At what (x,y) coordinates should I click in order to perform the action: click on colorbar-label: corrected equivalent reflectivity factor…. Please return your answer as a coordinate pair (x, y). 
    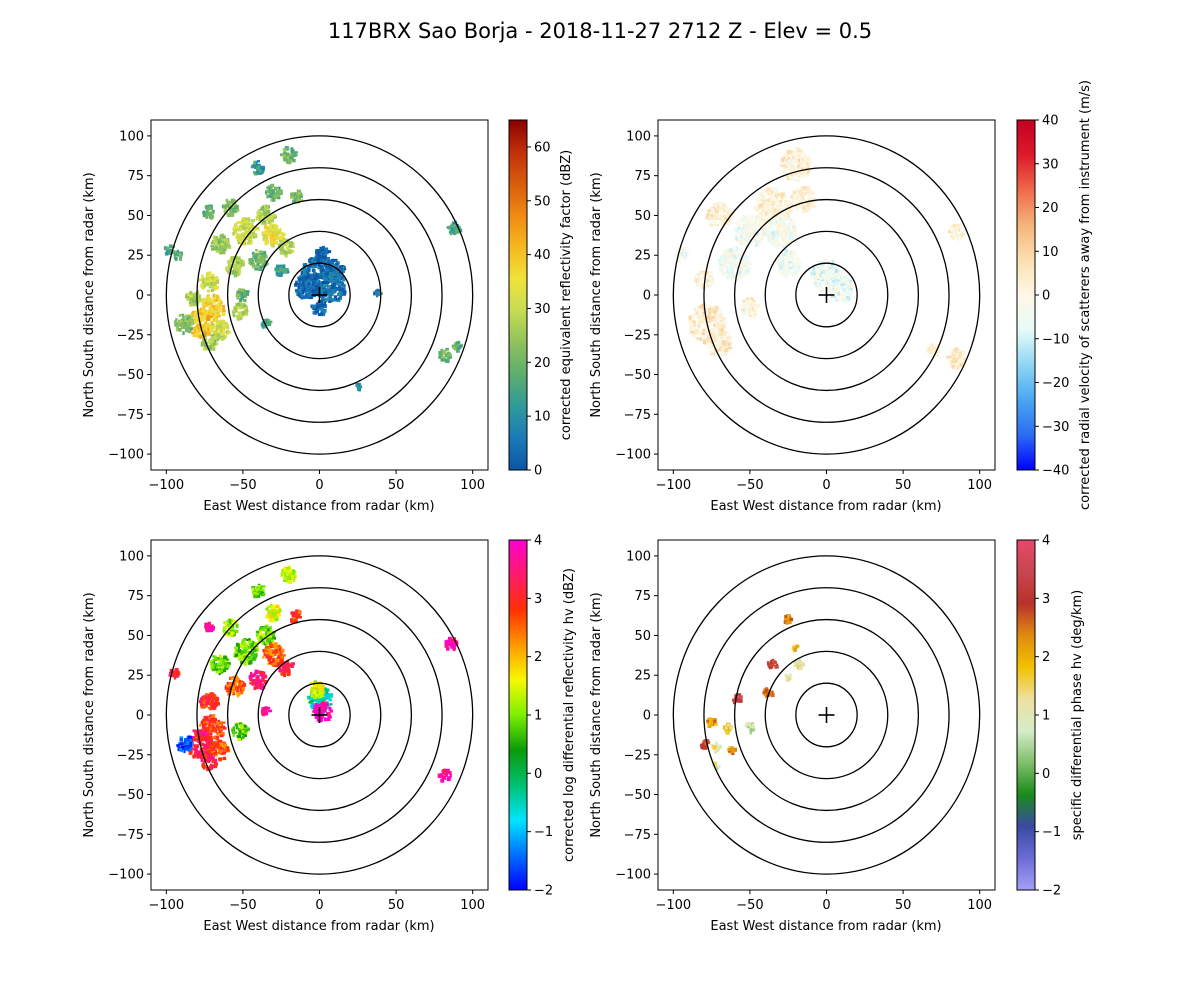
    Looking at the image, I should click on (566, 295).